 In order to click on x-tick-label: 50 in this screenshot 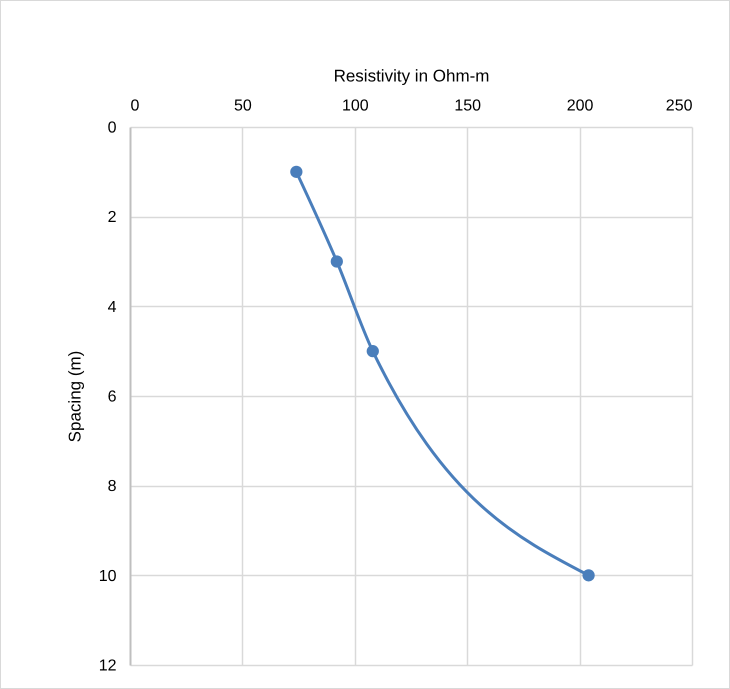, I will do `click(243, 106)`.